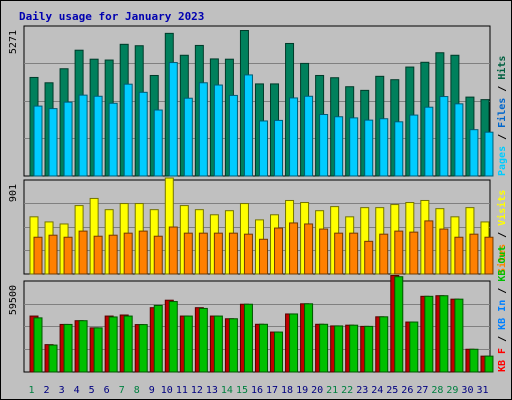  I want to click on x-tick-label: 28, so click(437, 390).